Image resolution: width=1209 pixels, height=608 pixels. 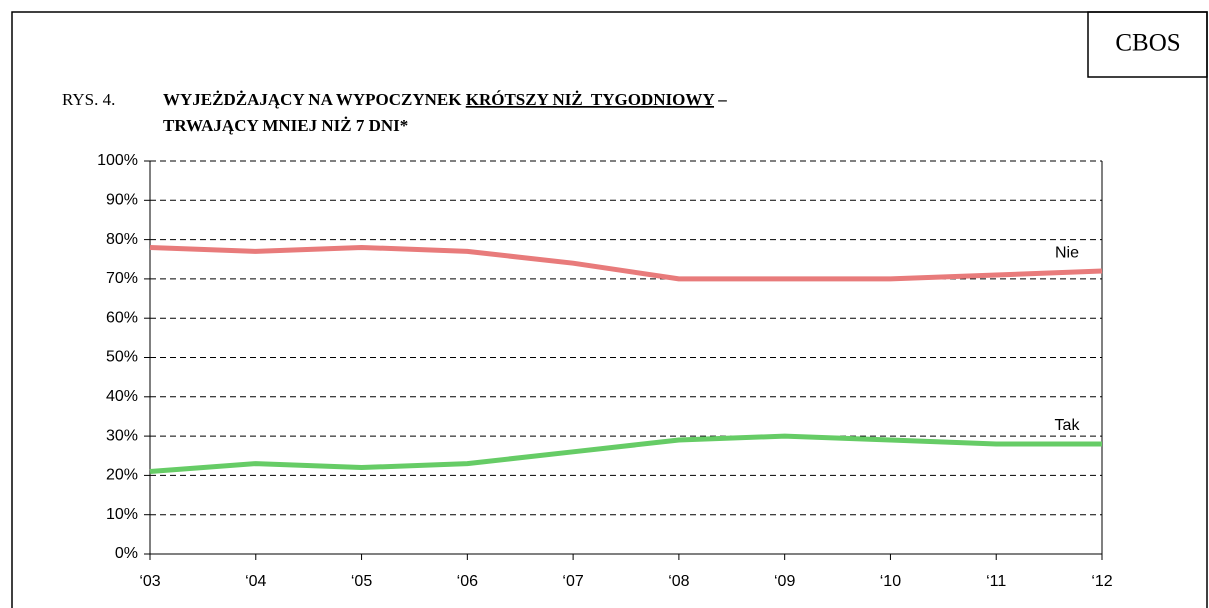 I want to click on title-part: KRÓTSZY NIŻ TYGODNIOWY, so click(x=590, y=99).